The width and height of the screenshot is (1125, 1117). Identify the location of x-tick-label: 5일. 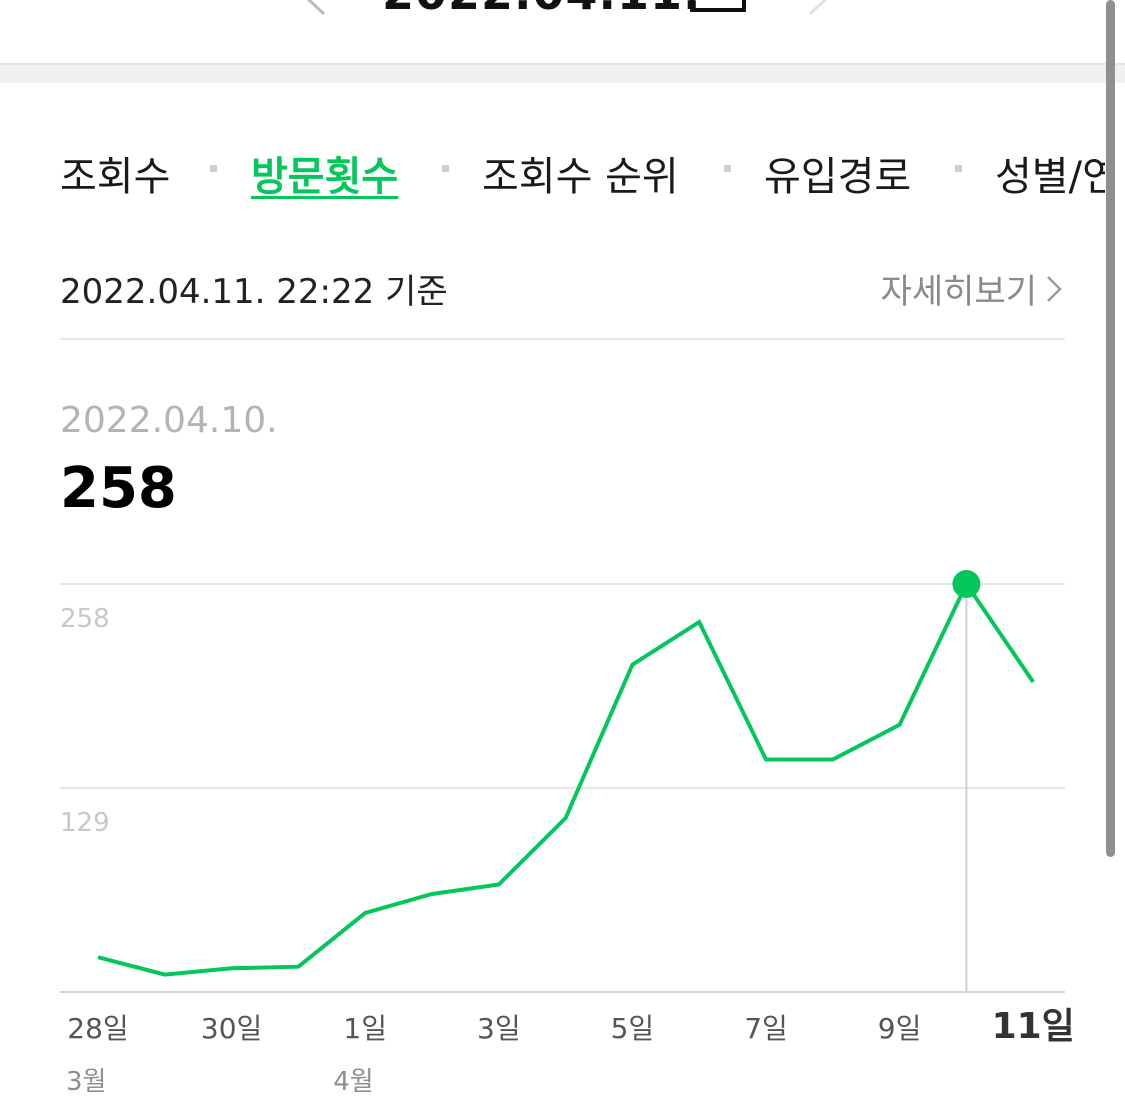
(633, 1028).